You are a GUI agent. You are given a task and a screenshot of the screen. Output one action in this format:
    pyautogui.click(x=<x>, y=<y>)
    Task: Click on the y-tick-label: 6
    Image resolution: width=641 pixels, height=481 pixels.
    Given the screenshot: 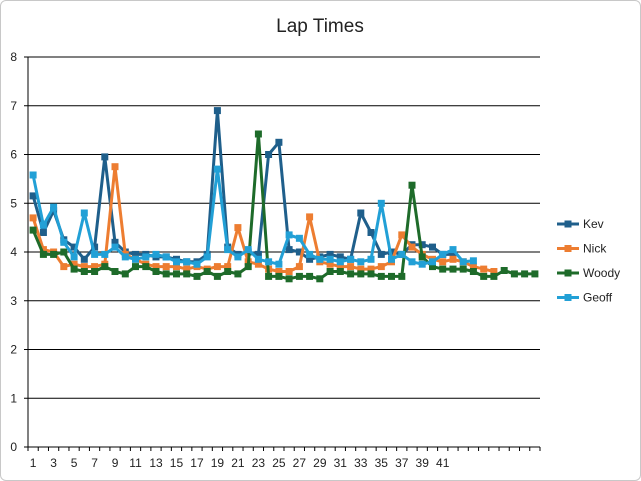 What is the action you would take?
    pyautogui.click(x=13, y=155)
    